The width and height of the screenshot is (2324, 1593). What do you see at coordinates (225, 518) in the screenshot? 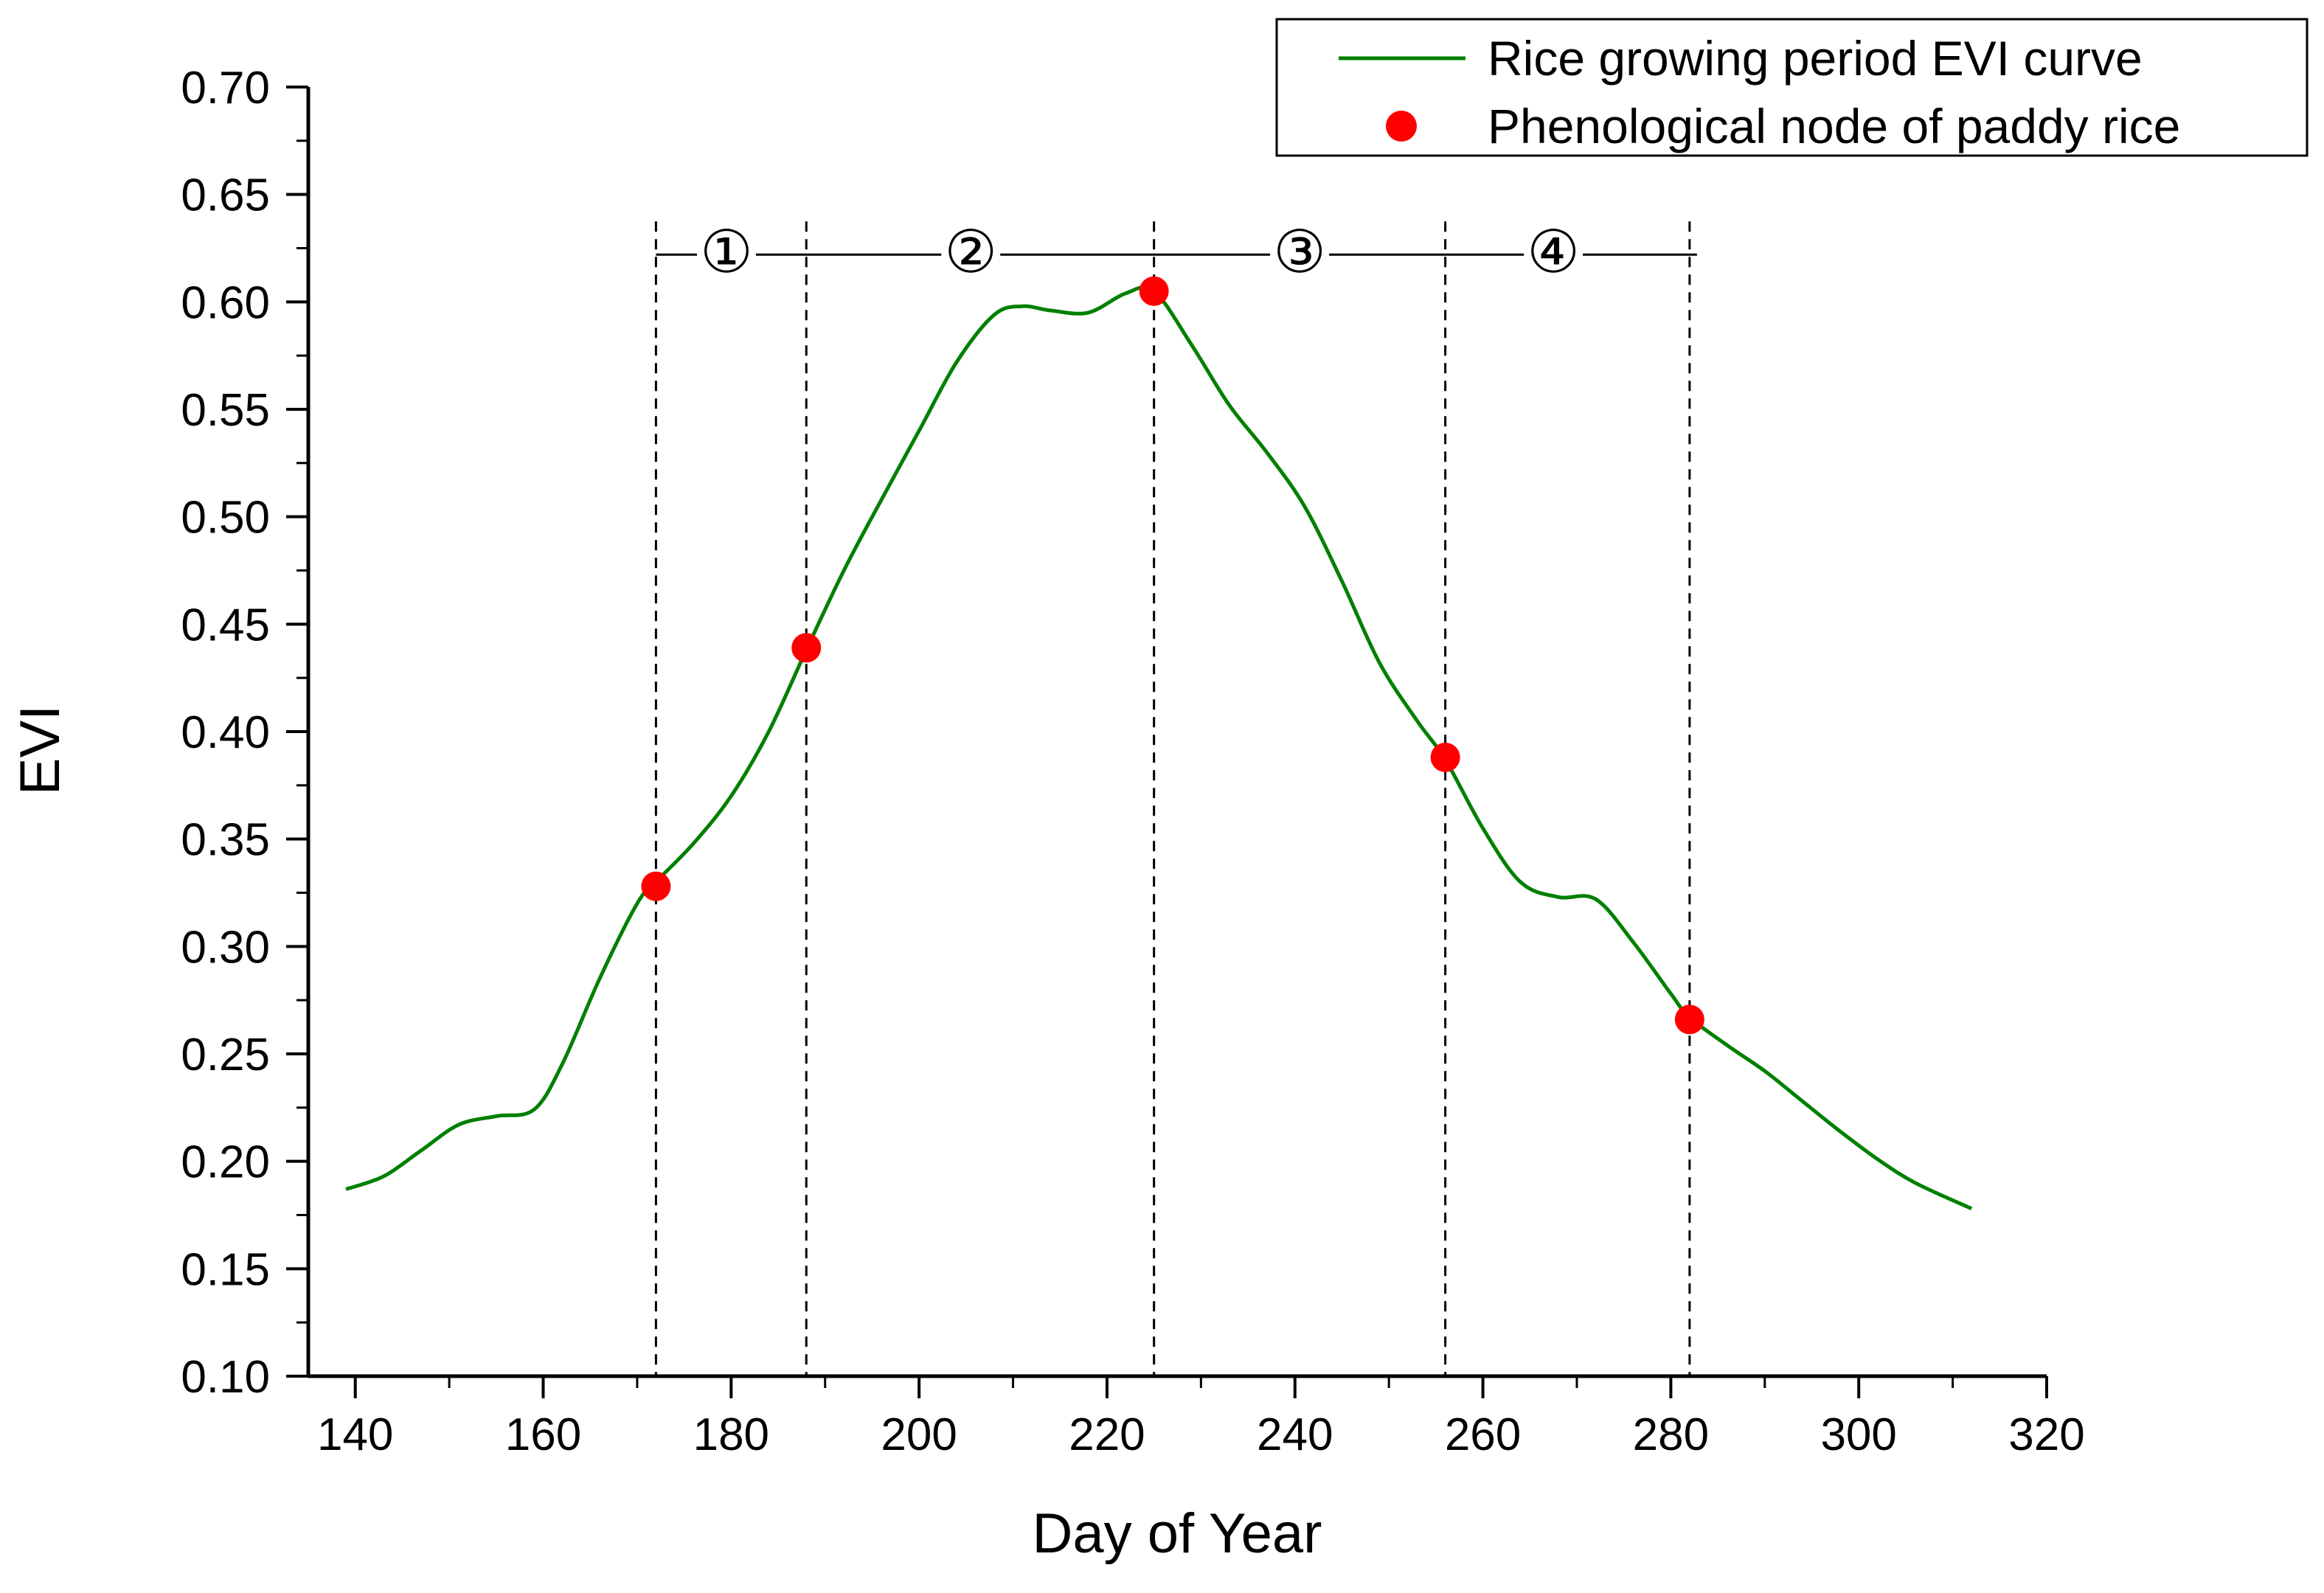
I see `y-tick-label: 0.50` at bounding box center [225, 518].